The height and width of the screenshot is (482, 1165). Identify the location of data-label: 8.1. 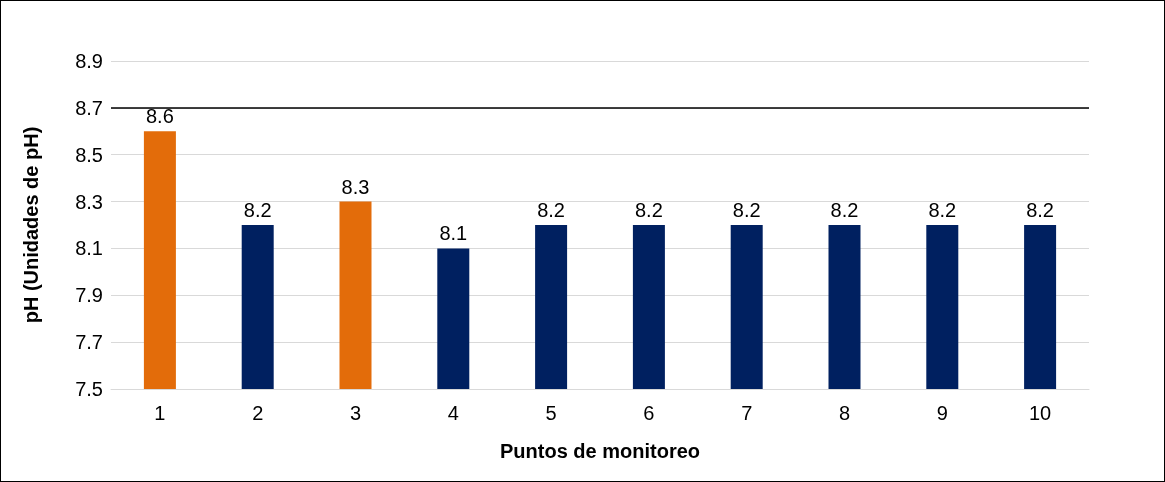
(453, 233).